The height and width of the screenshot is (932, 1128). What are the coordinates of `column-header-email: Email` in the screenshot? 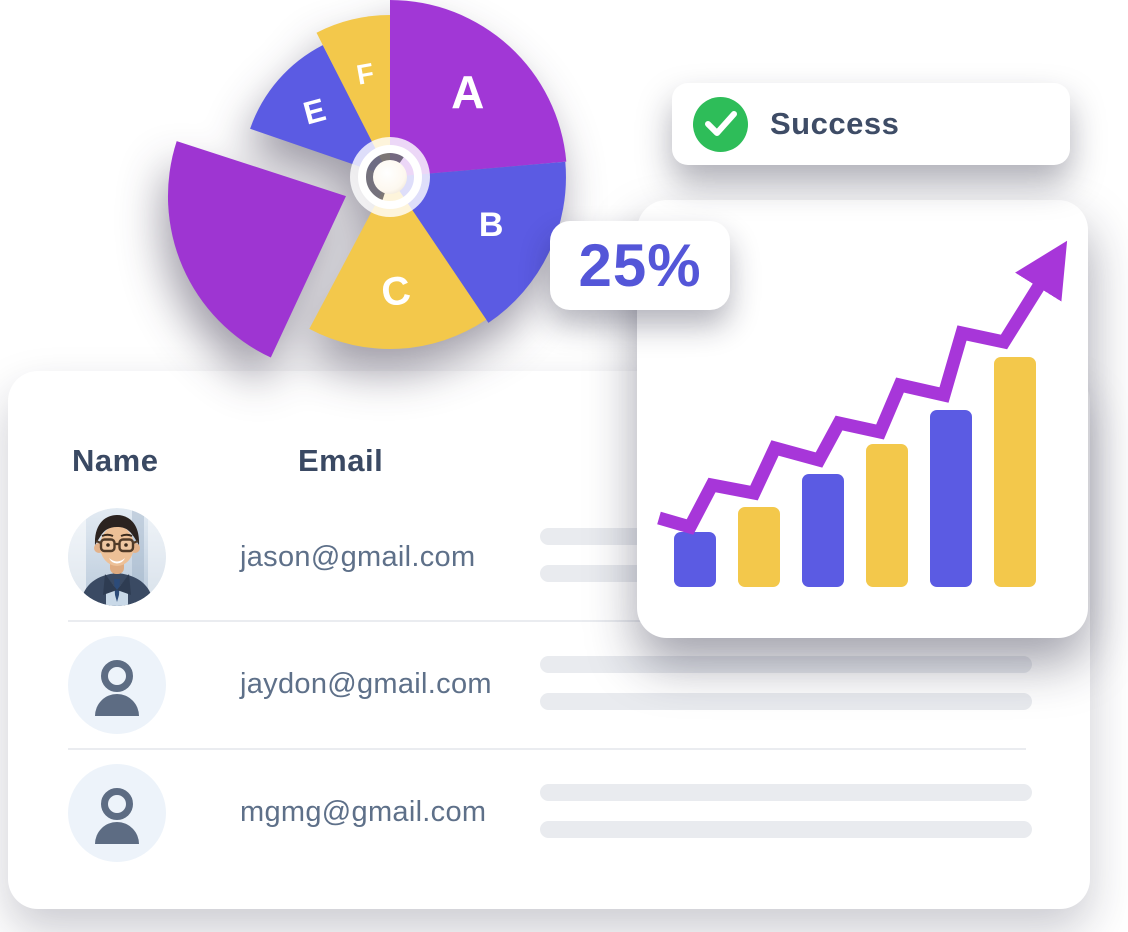 It's located at (341, 460).